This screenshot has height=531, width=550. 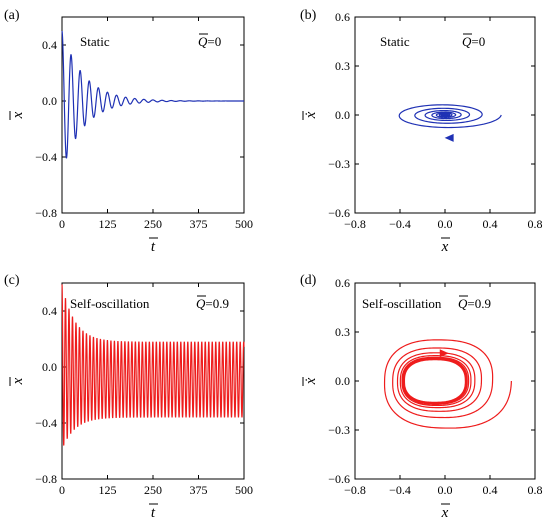 I want to click on plot-frame, so click(x=445, y=381).